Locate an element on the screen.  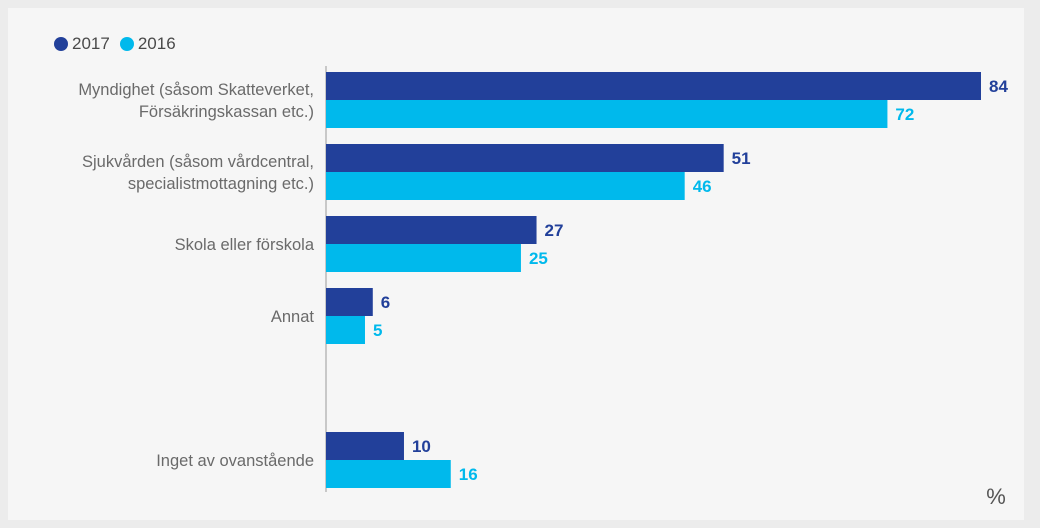
category-label-1-1: specialistmottagning etc.) is located at coordinates (221, 184).